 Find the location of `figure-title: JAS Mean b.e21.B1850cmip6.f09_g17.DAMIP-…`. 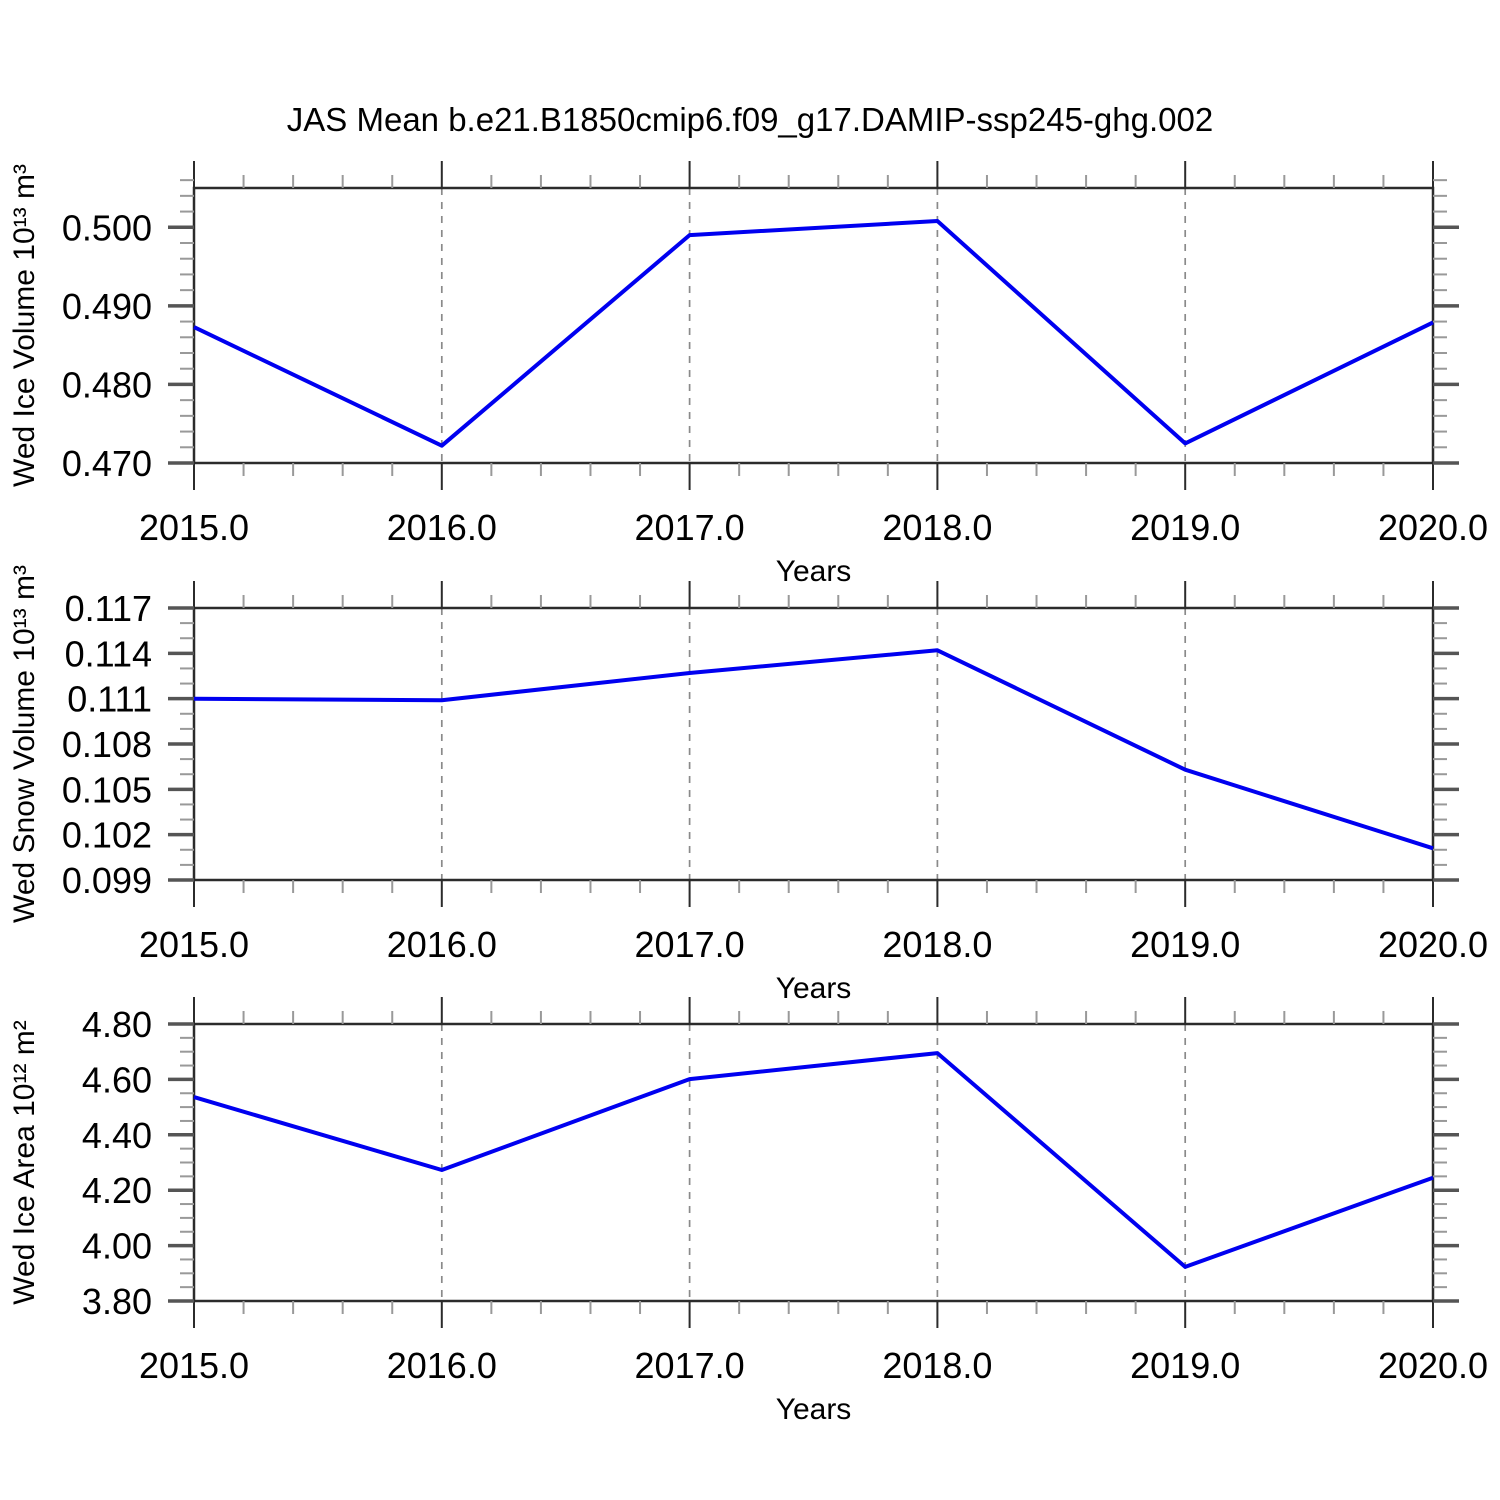

figure-title: JAS Mean b.e21.B1850cmip6.f09_g17.DAMIP-… is located at coordinates (750, 119).